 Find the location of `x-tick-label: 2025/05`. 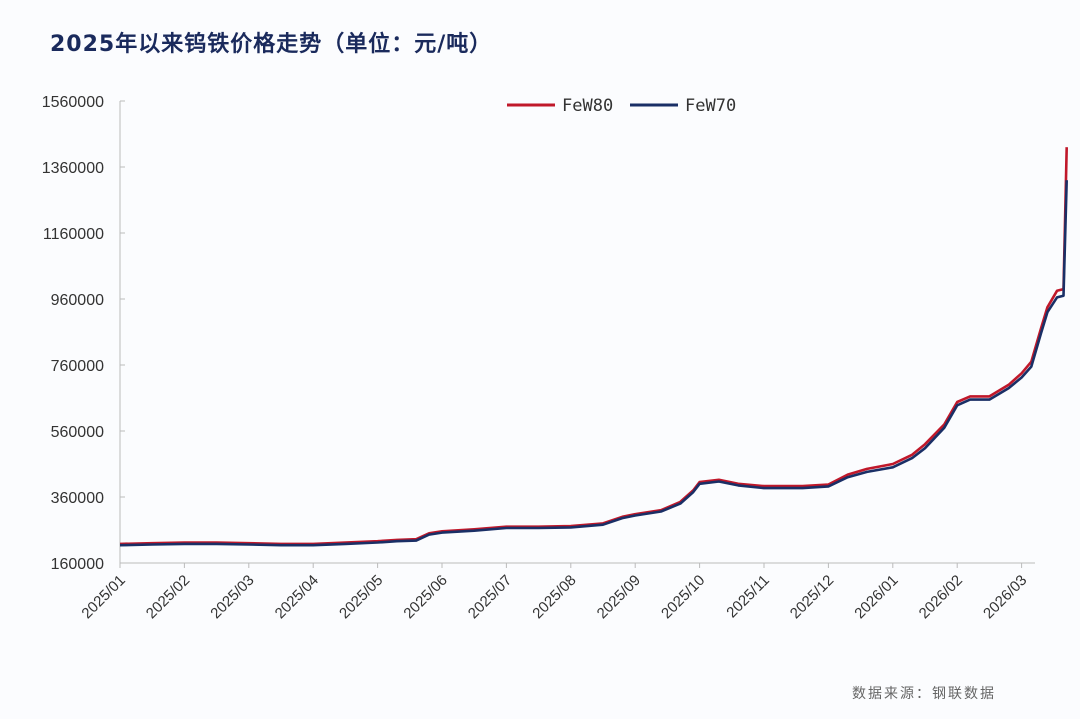

x-tick-label: 2025/05 is located at coordinates (361, 597).